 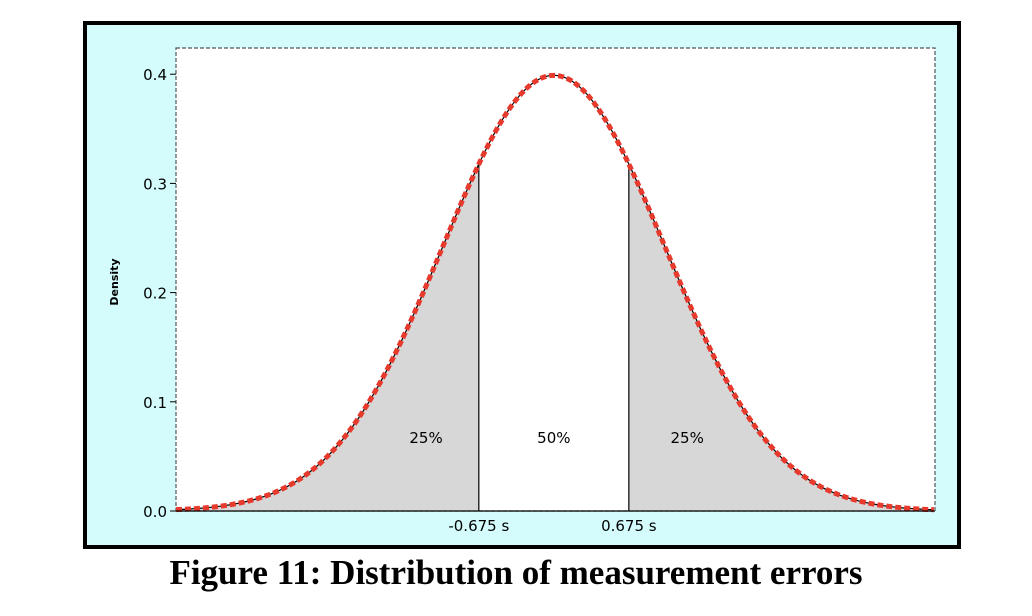 I want to click on y-tick-label: 0.1, so click(x=155, y=403).